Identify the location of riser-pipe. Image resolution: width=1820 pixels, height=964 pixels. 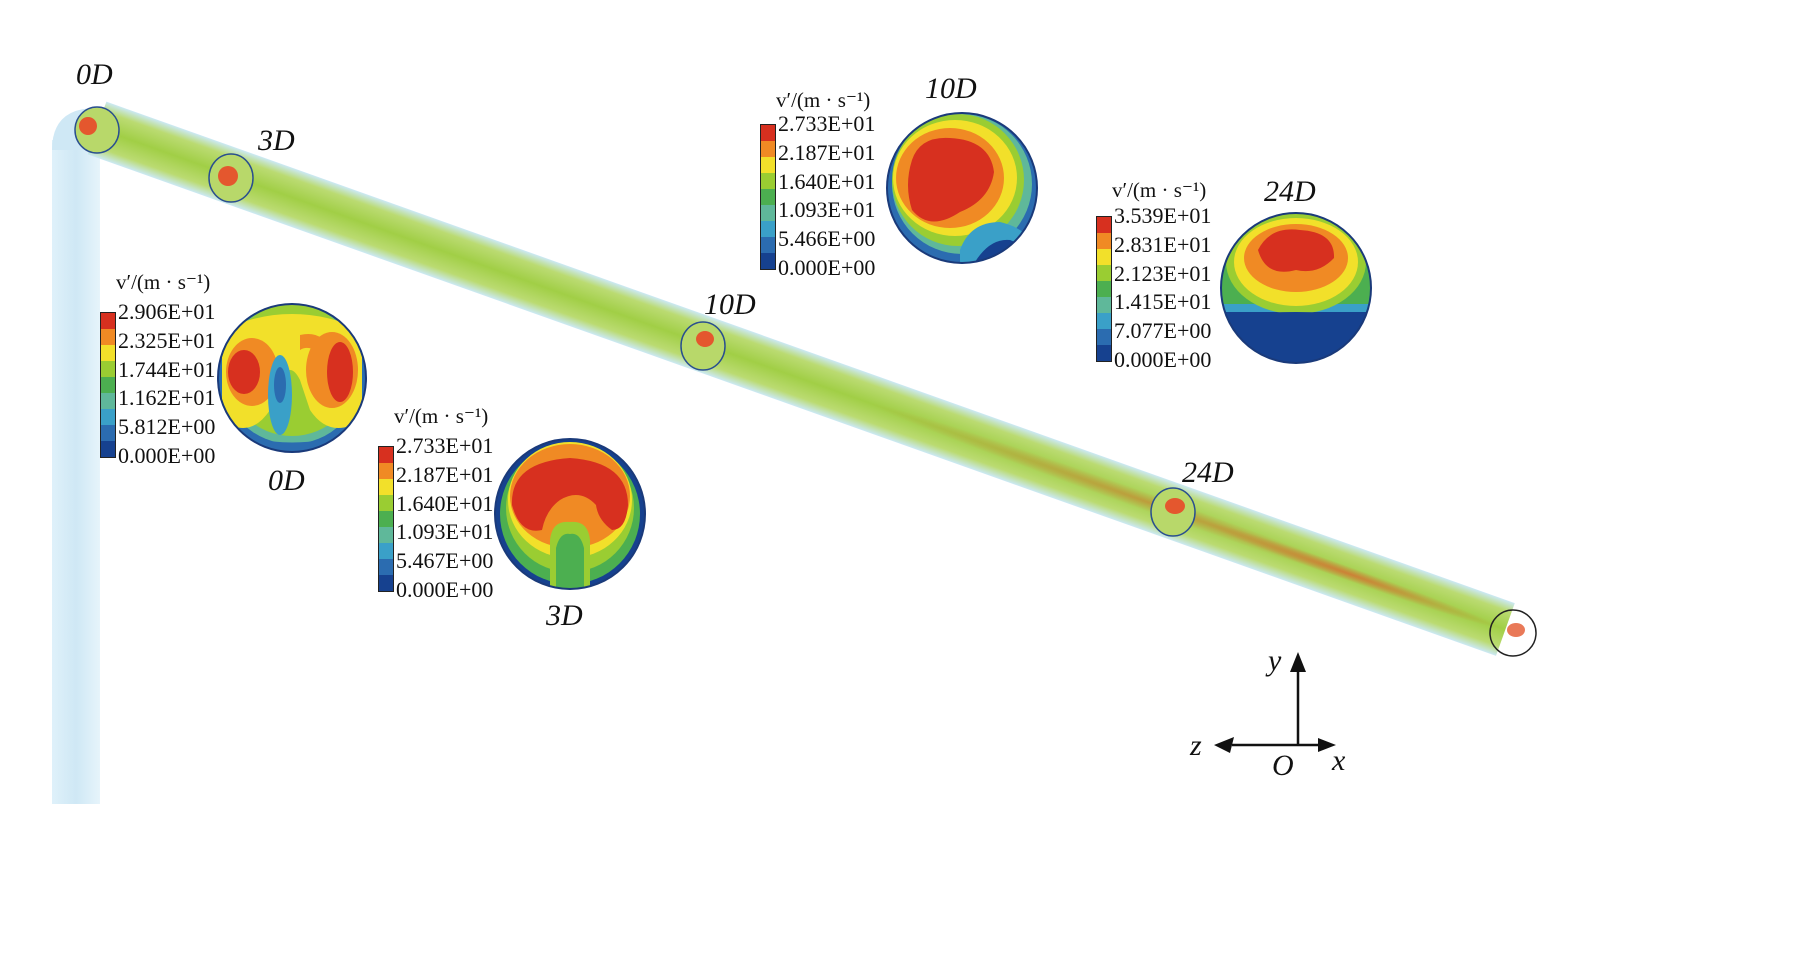
(76, 472).